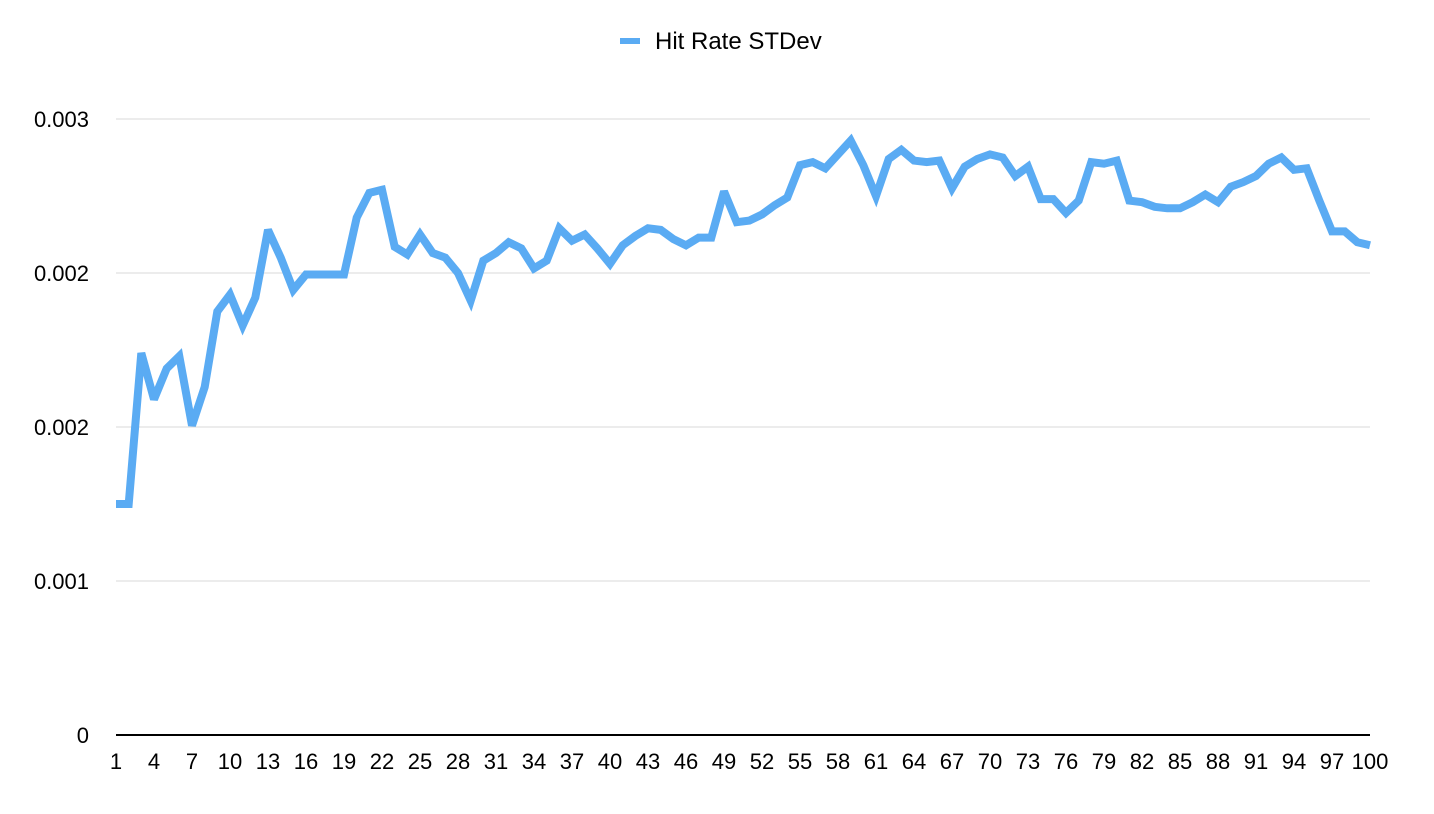 The image size is (1434, 814). Describe the element at coordinates (116, 761) in the screenshot. I see `x-tick-label: 1` at that location.